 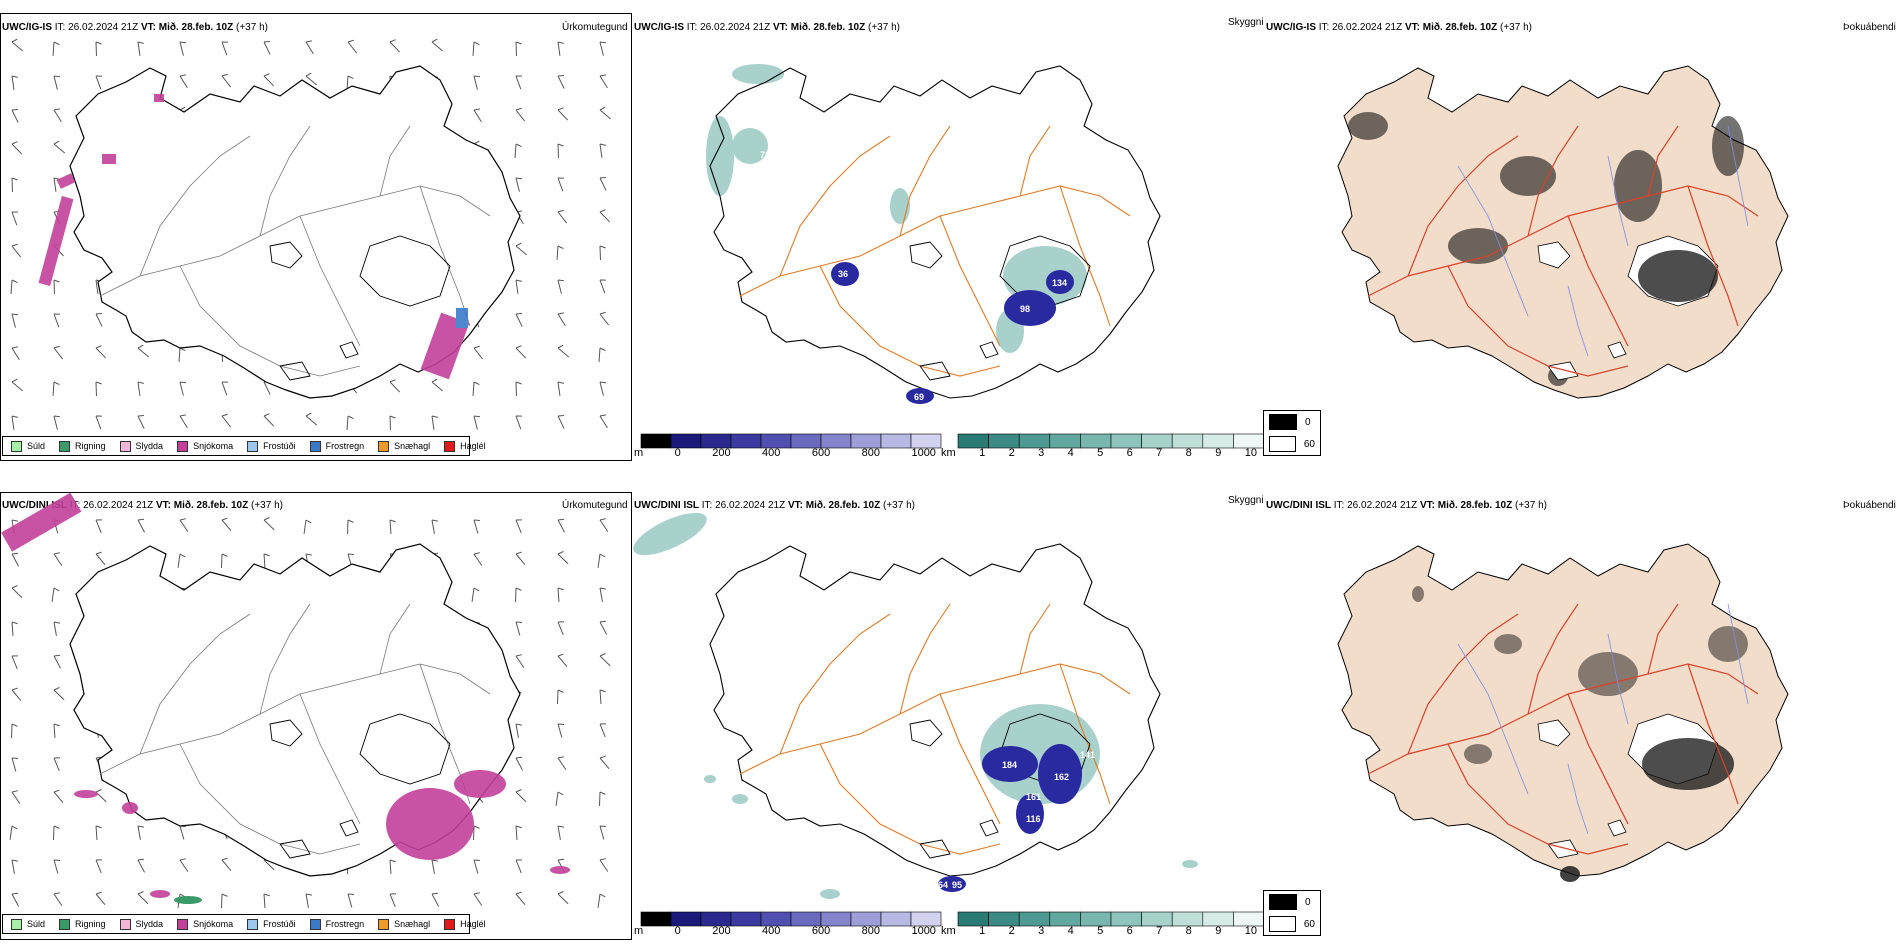 What do you see at coordinates (935, 232) in the screenshot?
I see `iceland-coastline` at bounding box center [935, 232].